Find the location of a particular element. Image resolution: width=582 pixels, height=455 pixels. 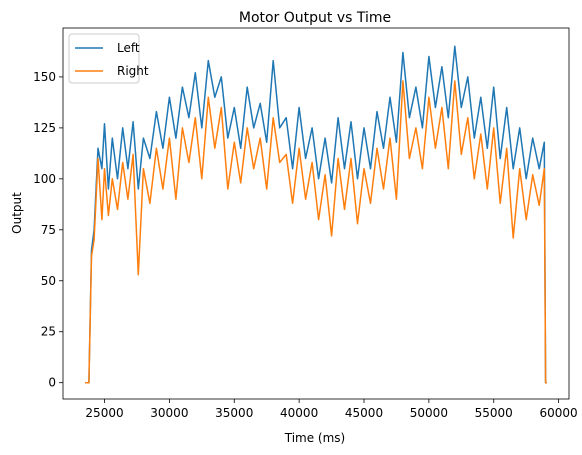

y-tick-label: 0 is located at coordinates (52, 383).